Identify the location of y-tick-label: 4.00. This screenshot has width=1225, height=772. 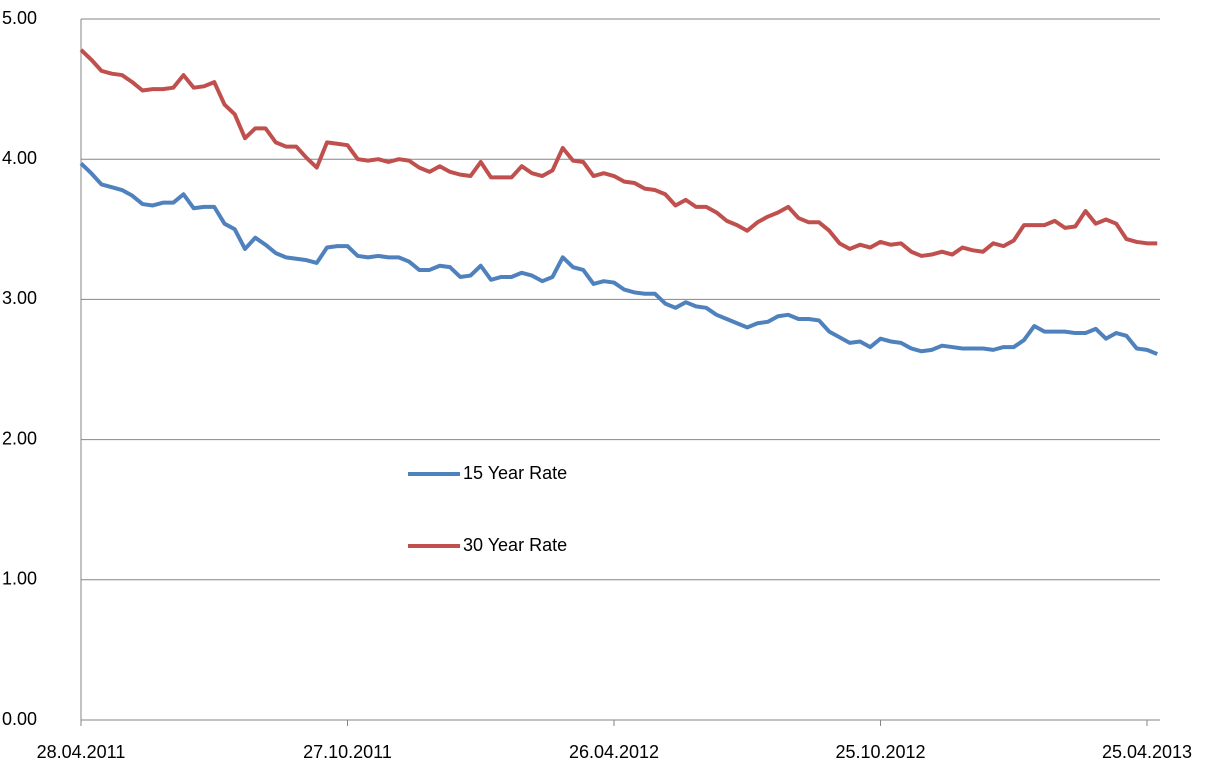
(19, 158).